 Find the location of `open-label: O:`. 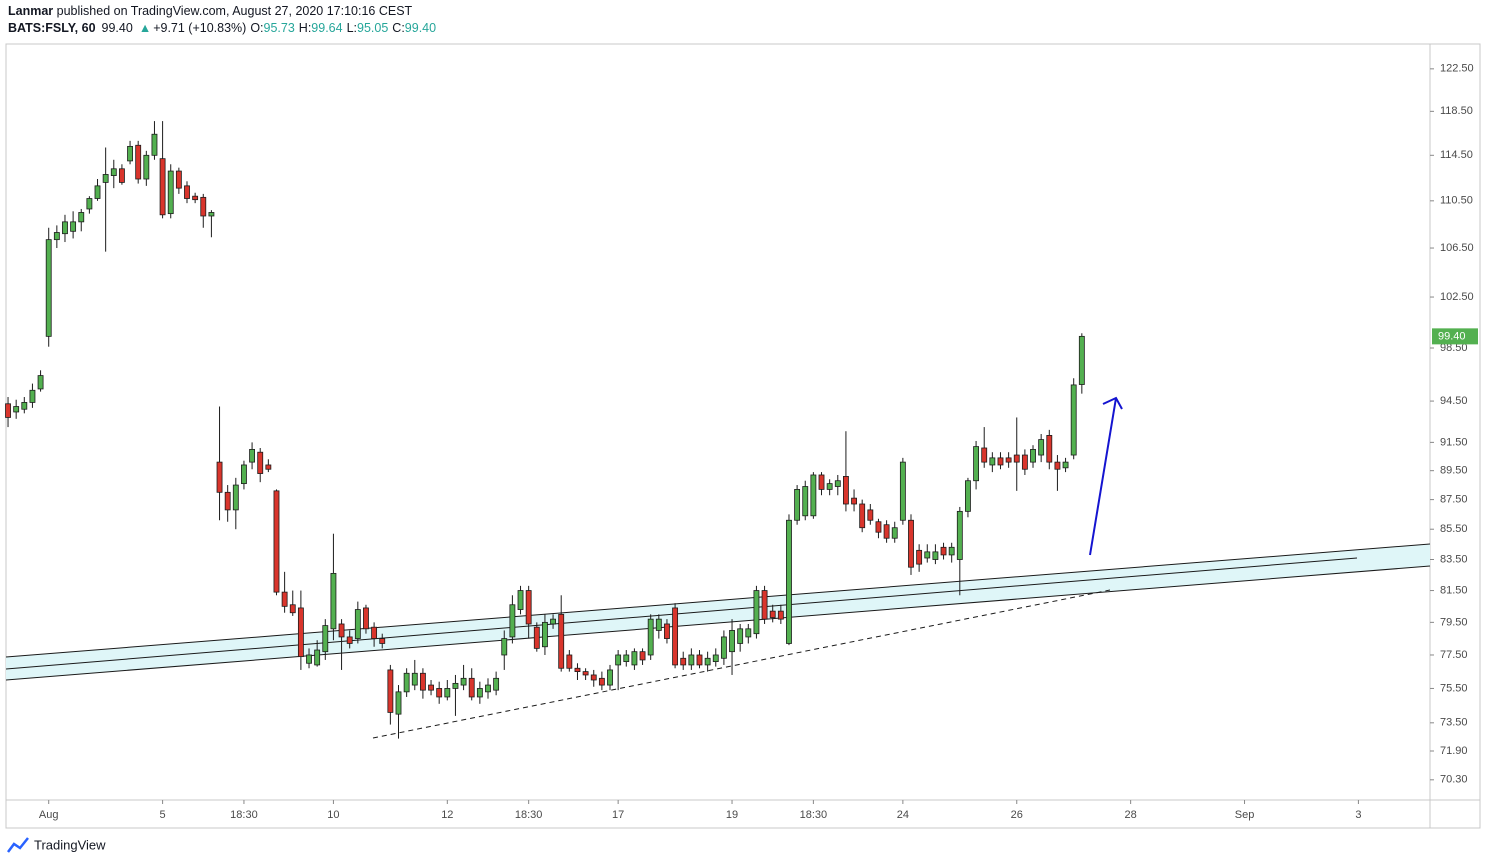

open-label: O: is located at coordinates (256, 28).